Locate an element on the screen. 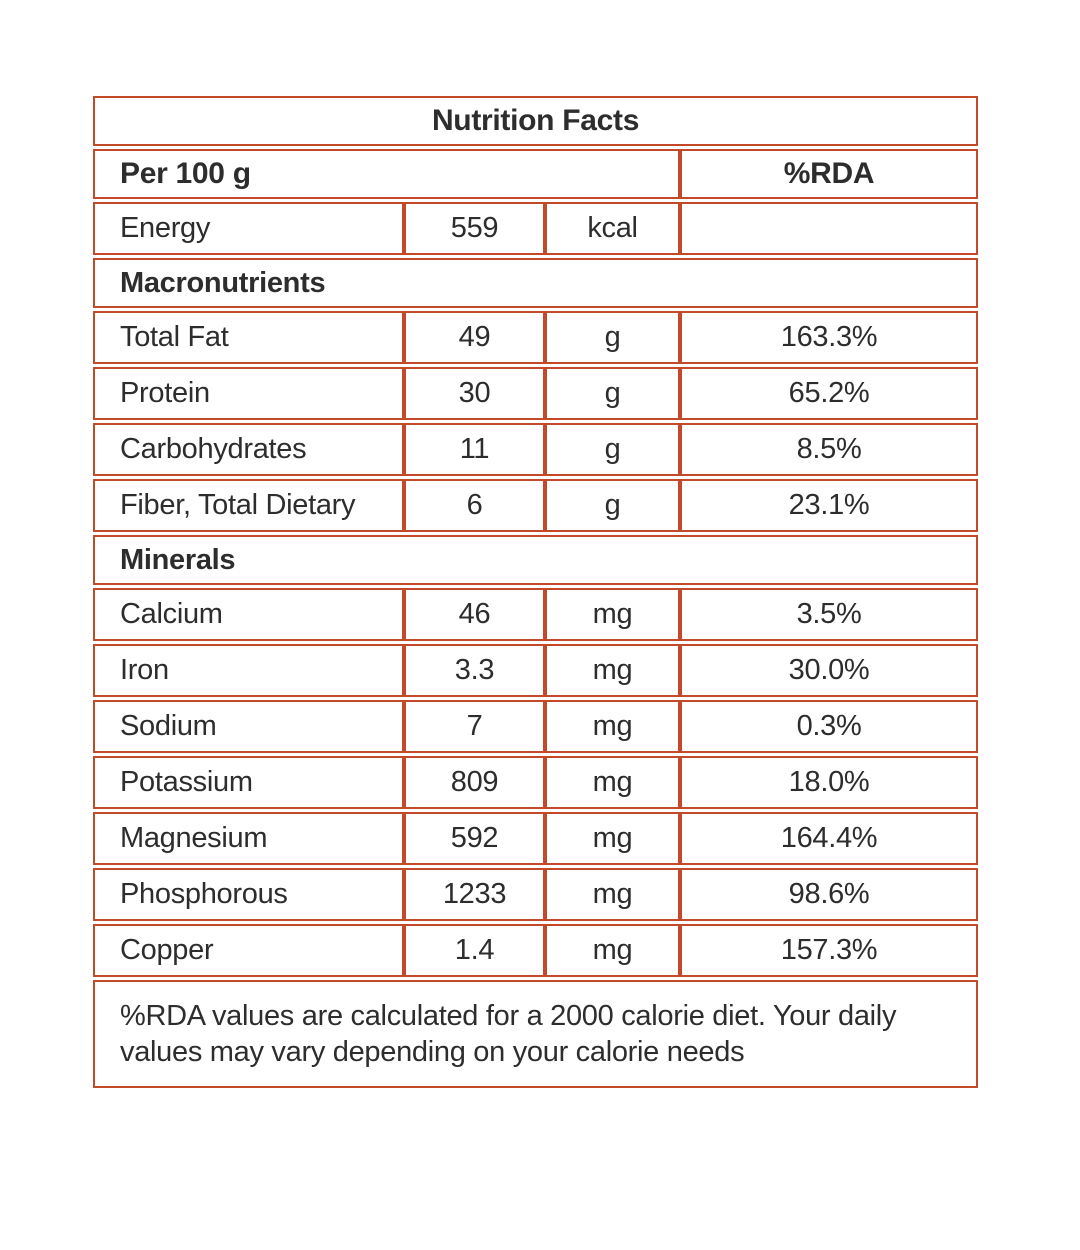  table-title: Nutrition Facts is located at coordinates (536, 121).